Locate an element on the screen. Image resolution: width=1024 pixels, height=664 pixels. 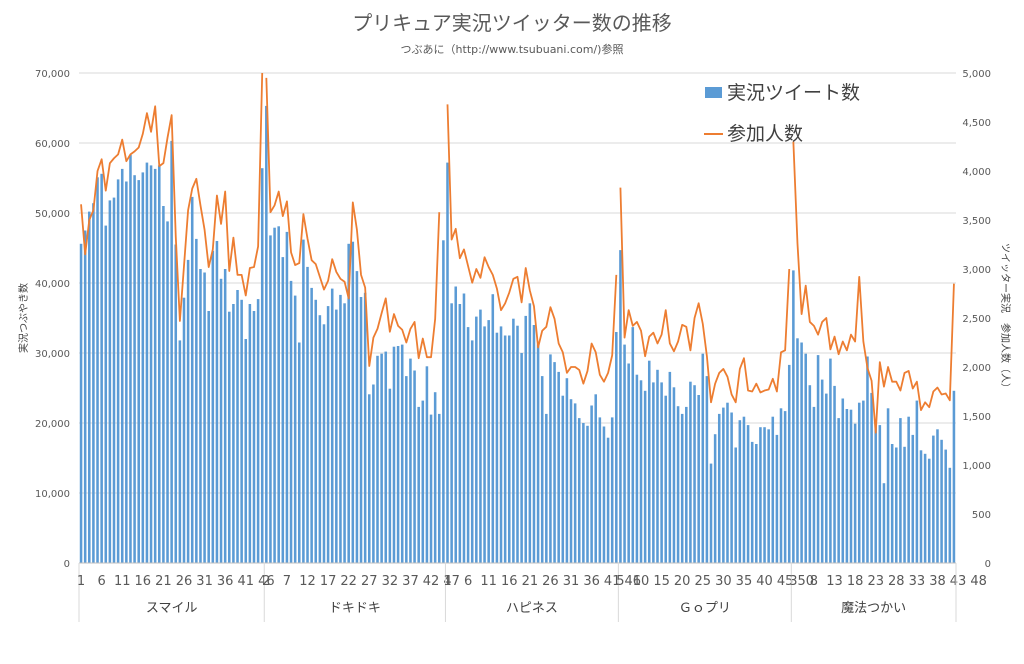
x-tick-label: 7 is located at coordinates (287, 581).